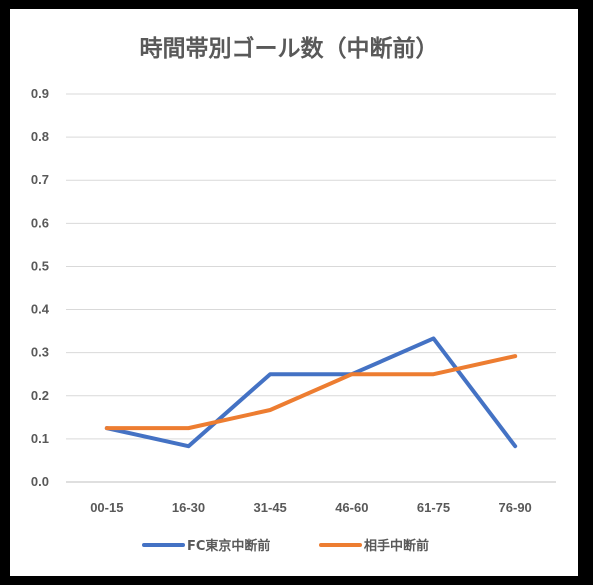 The width and height of the screenshot is (593, 585). What do you see at coordinates (228, 546) in the screenshot?
I see `legend-label: FC東京中断前` at bounding box center [228, 546].